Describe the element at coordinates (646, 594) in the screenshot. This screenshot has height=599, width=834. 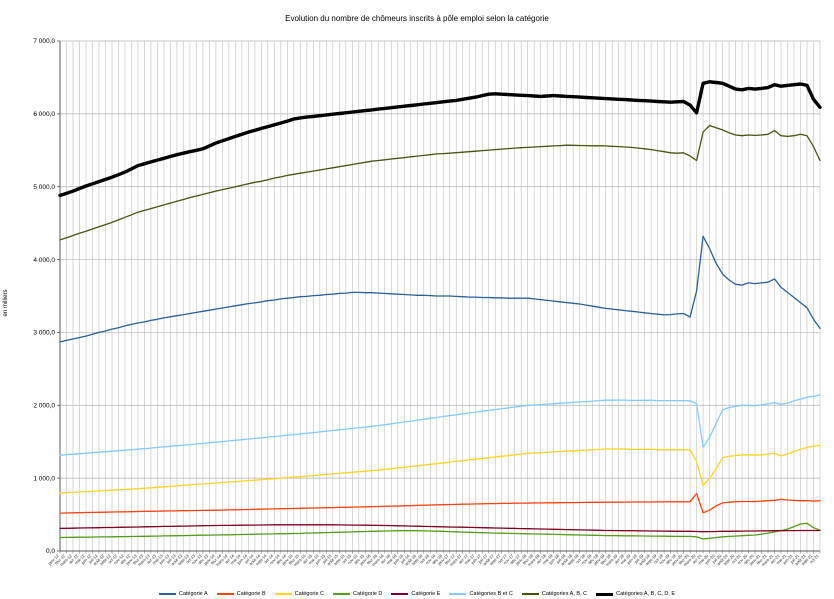
I see `legend-label: Catégories A, B, C, D, E` at that location.